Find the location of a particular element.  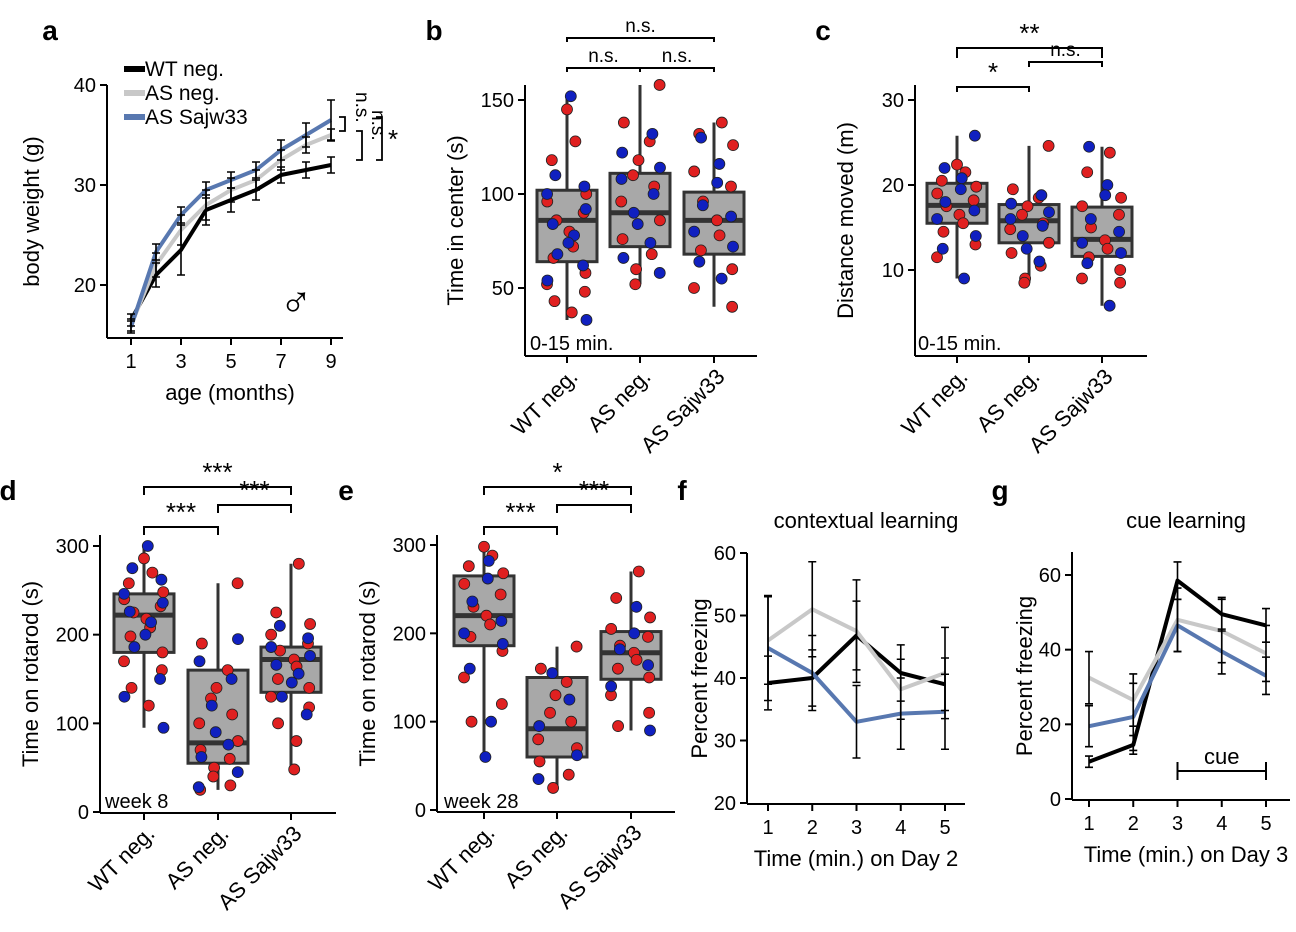

chart-title: contextual learning is located at coordinates (866, 520).